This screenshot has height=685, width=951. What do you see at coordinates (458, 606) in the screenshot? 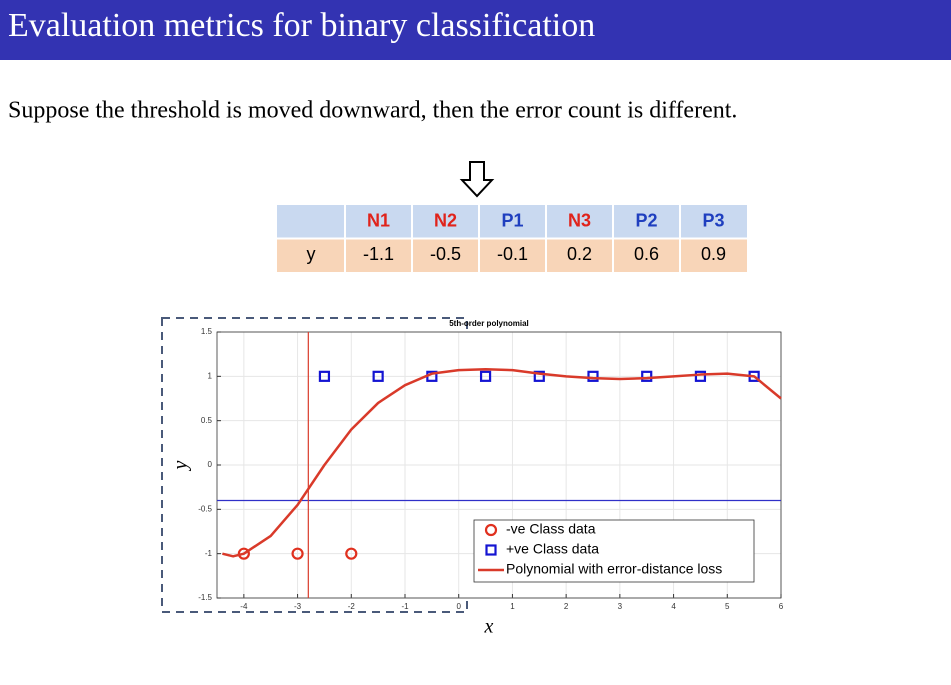
I see `x-tick-label: 0` at bounding box center [458, 606].